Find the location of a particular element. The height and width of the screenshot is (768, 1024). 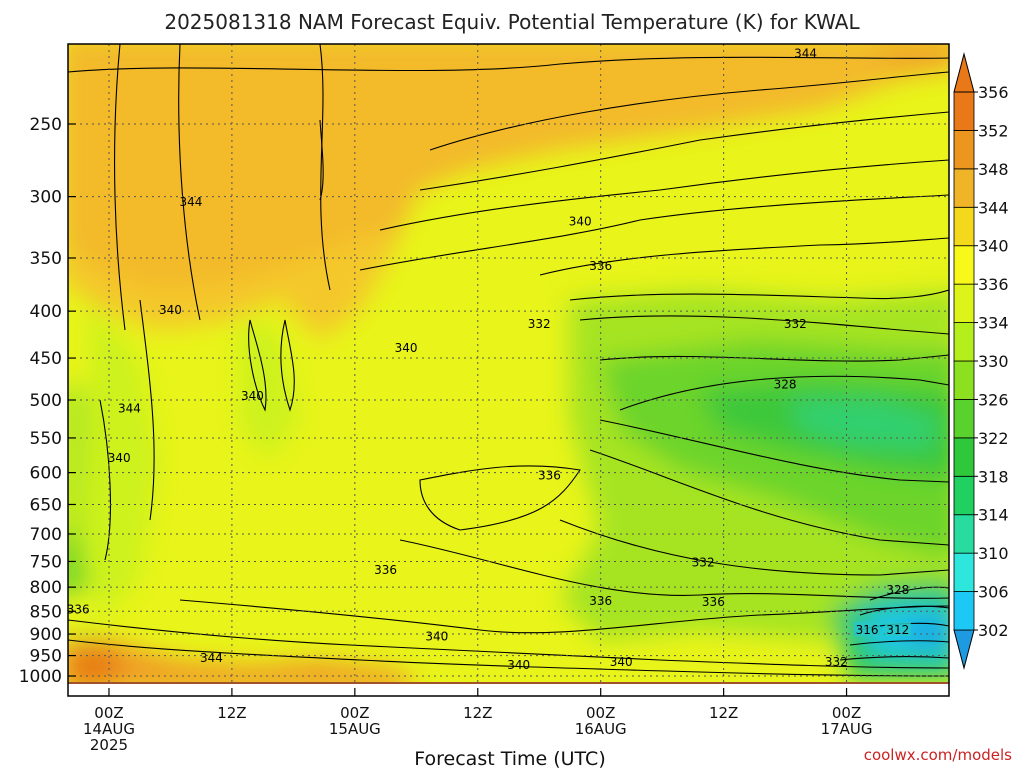

y-tick-label-300: 300 is located at coordinates (46, 198).